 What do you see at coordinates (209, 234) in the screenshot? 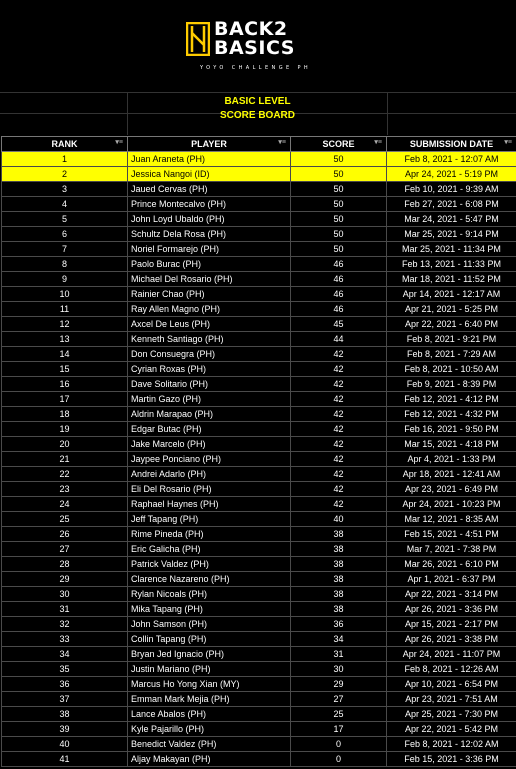
I see `player-cell: Schultz Dela Rosa (PH)` at bounding box center [209, 234].